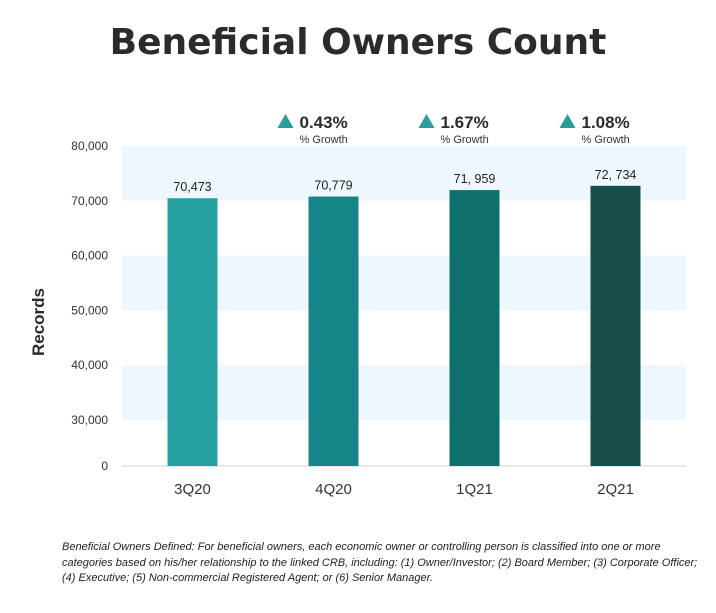  Describe the element at coordinates (192, 187) in the screenshot. I see `data-label: 70,473` at that location.